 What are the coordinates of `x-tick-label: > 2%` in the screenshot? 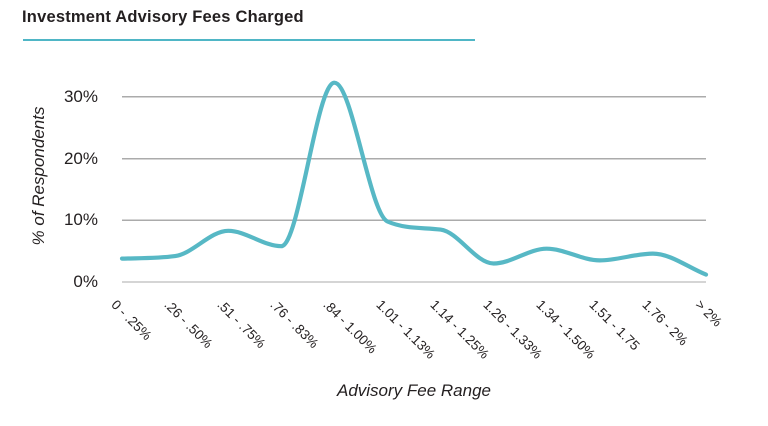 It's located at (709, 313).